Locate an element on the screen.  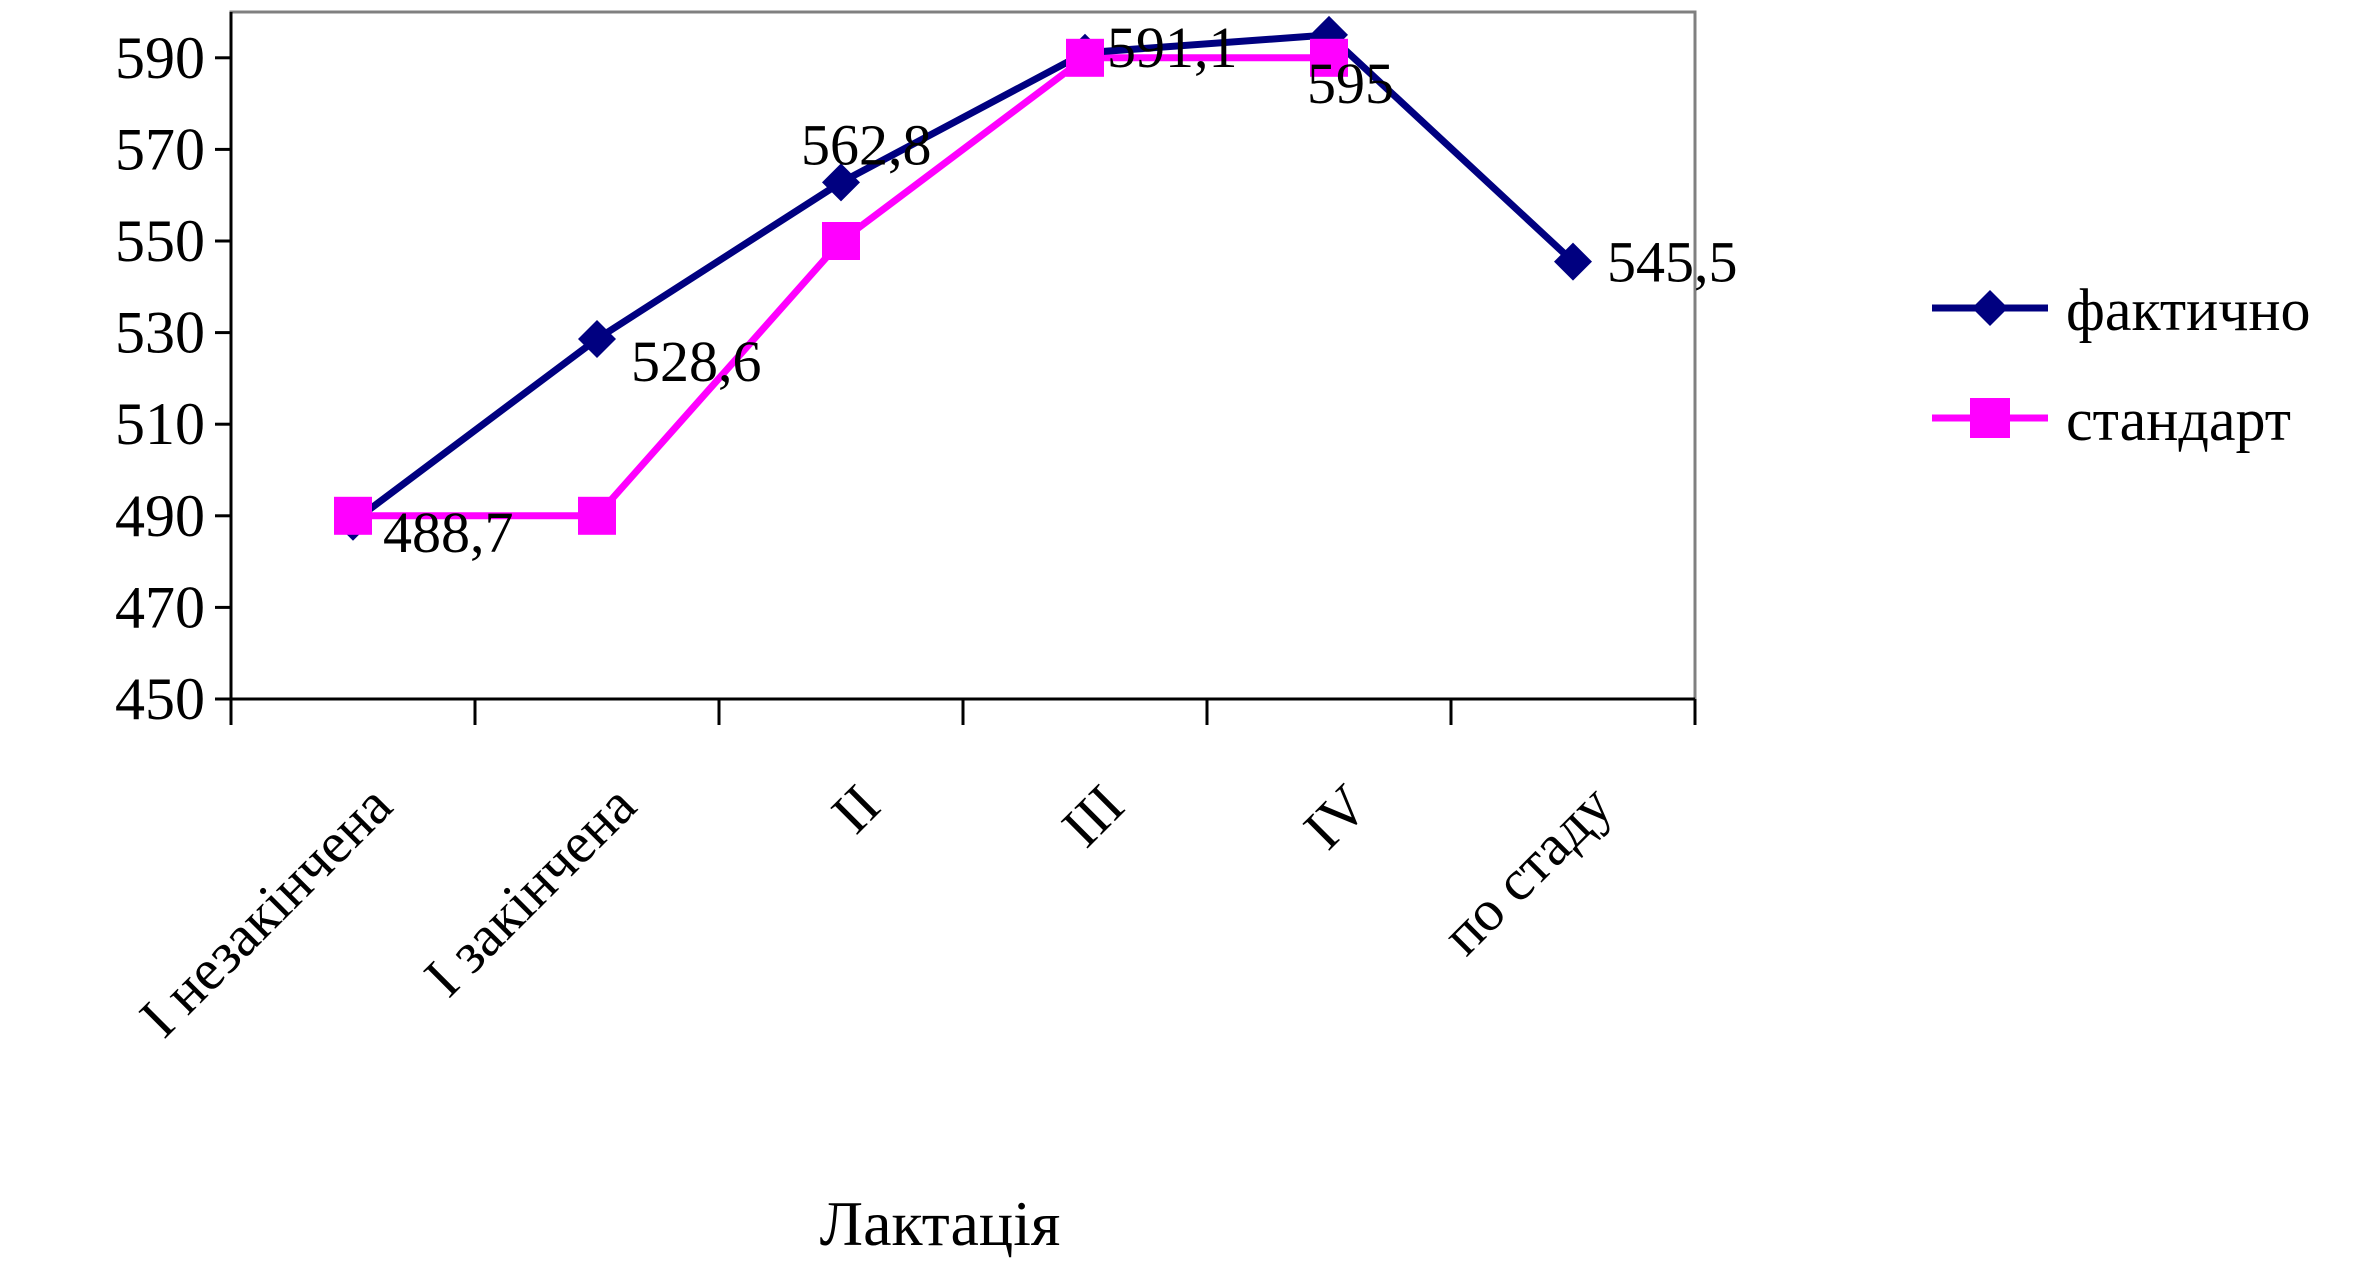
y-tick-label: 550 is located at coordinates (160, 241).